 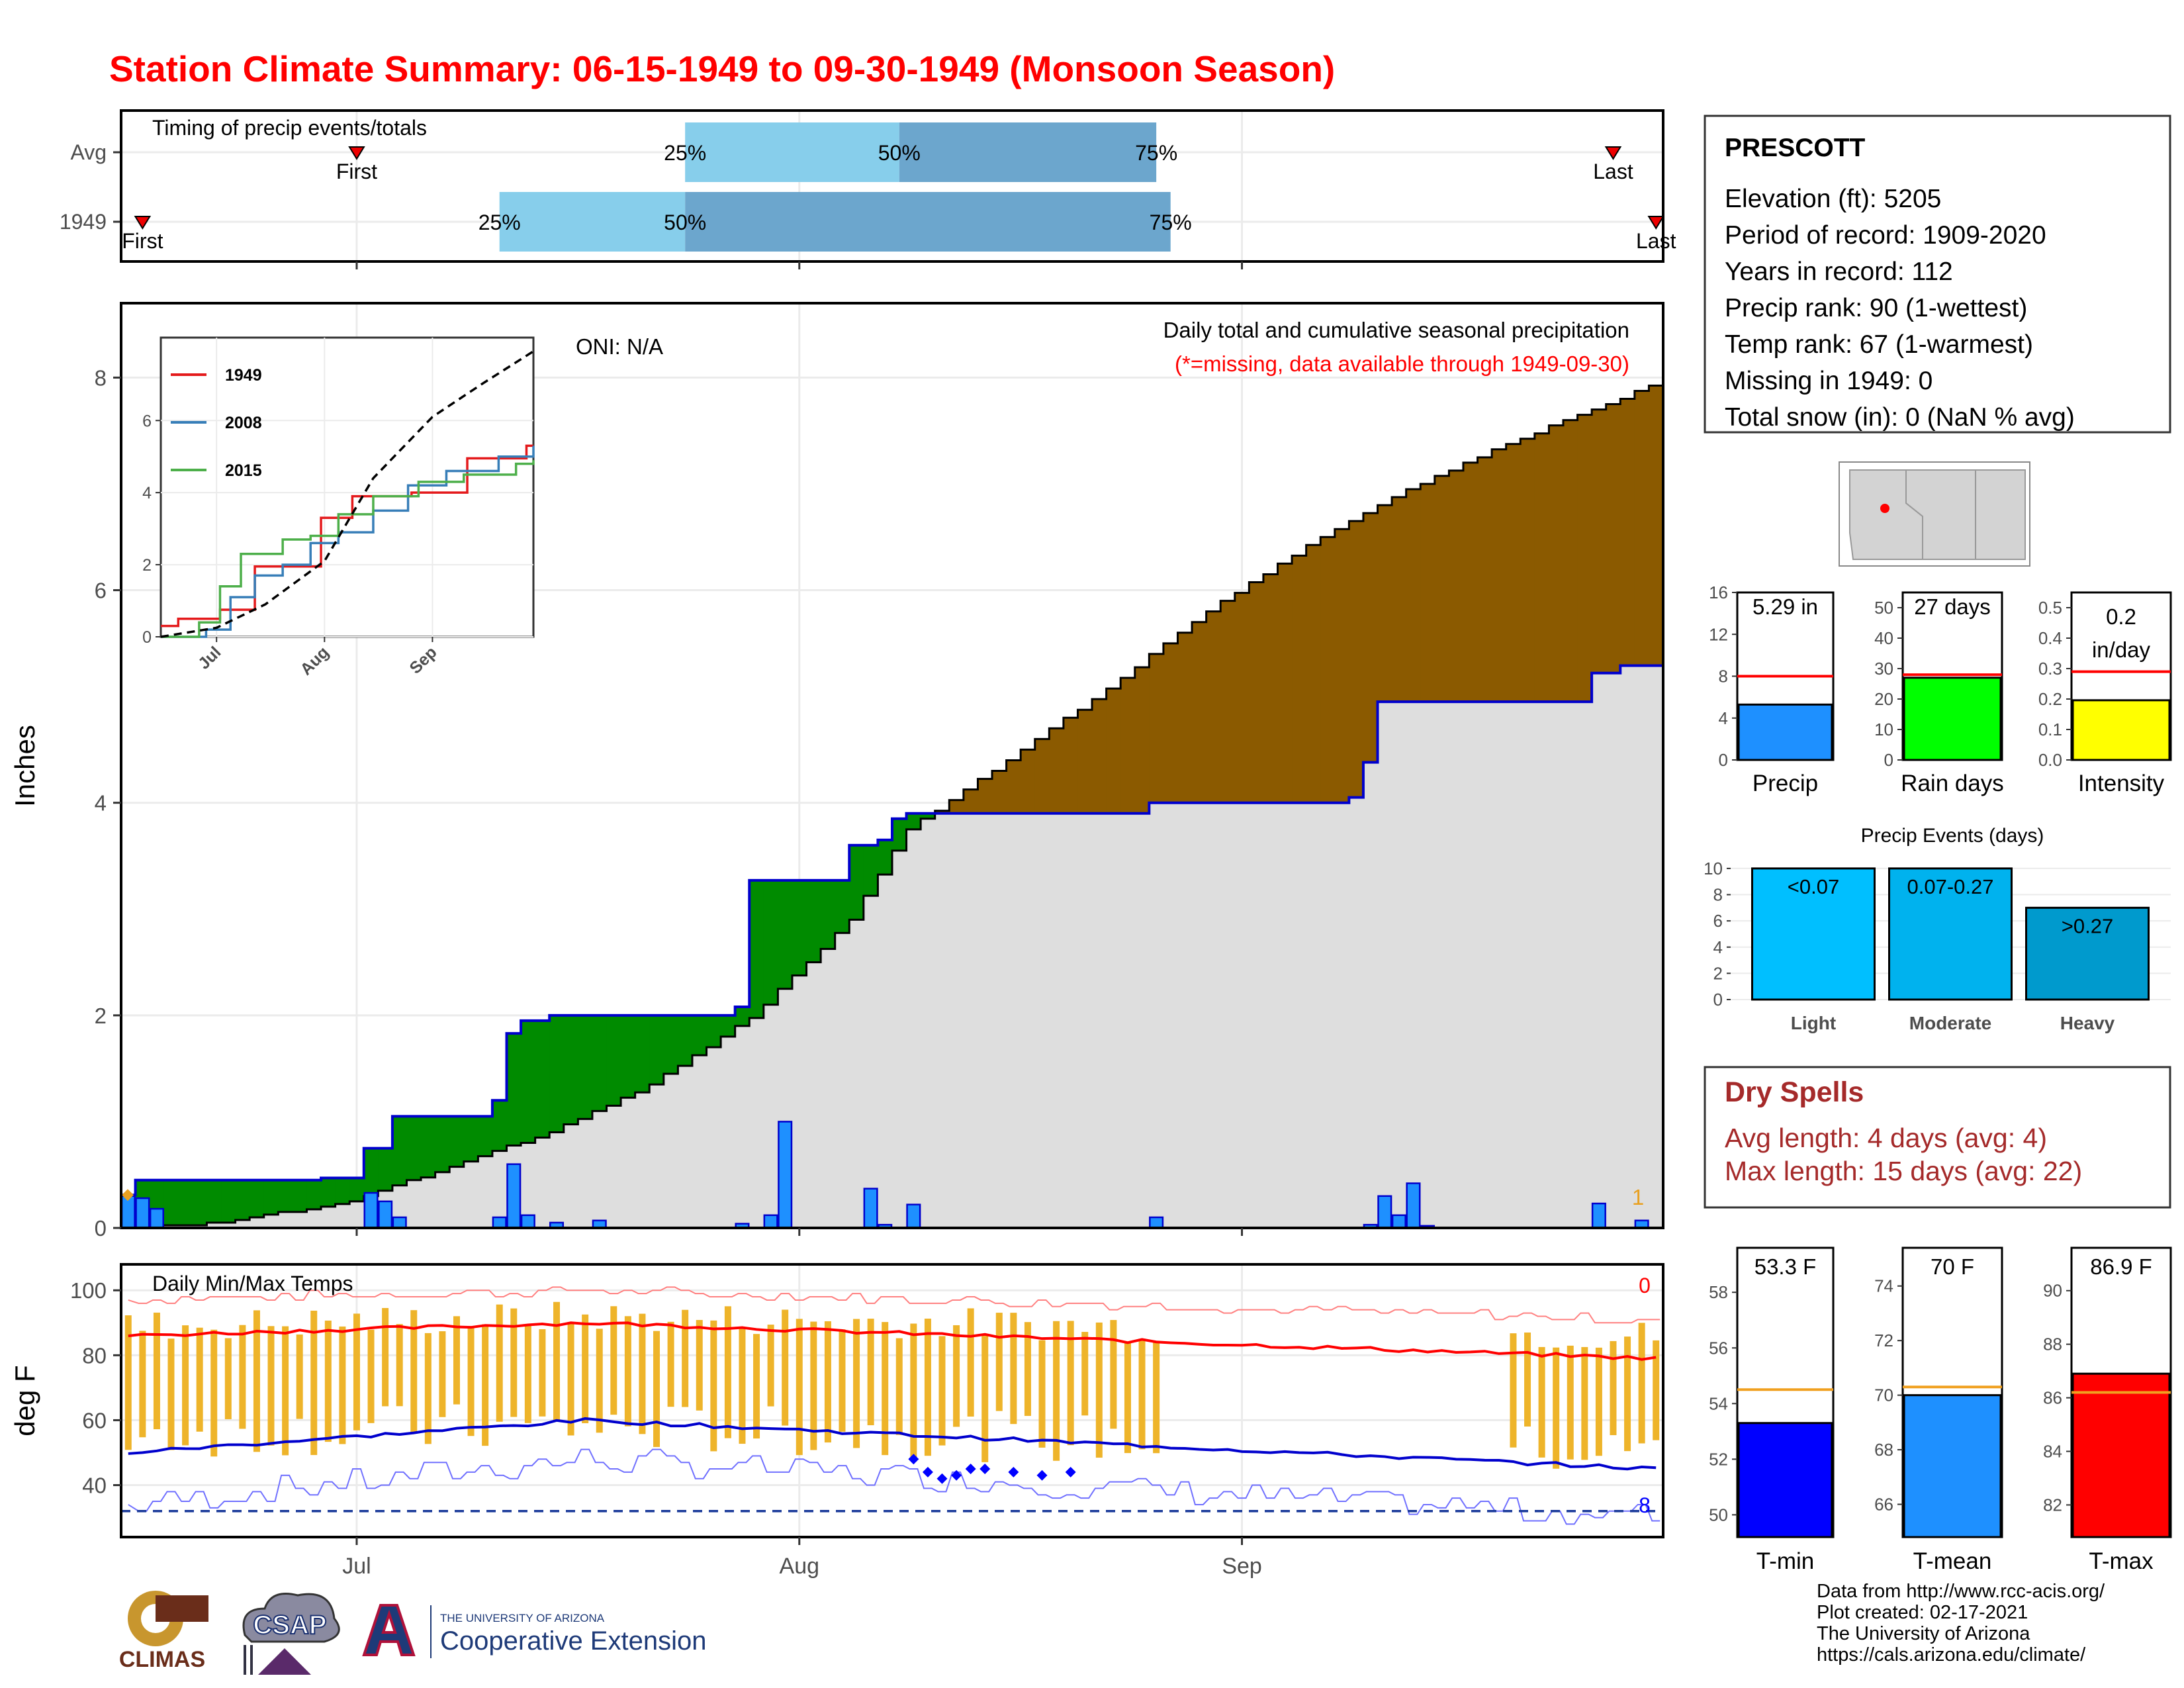 What do you see at coordinates (894, 1305) in the screenshot?
I see `record-high-line` at bounding box center [894, 1305].